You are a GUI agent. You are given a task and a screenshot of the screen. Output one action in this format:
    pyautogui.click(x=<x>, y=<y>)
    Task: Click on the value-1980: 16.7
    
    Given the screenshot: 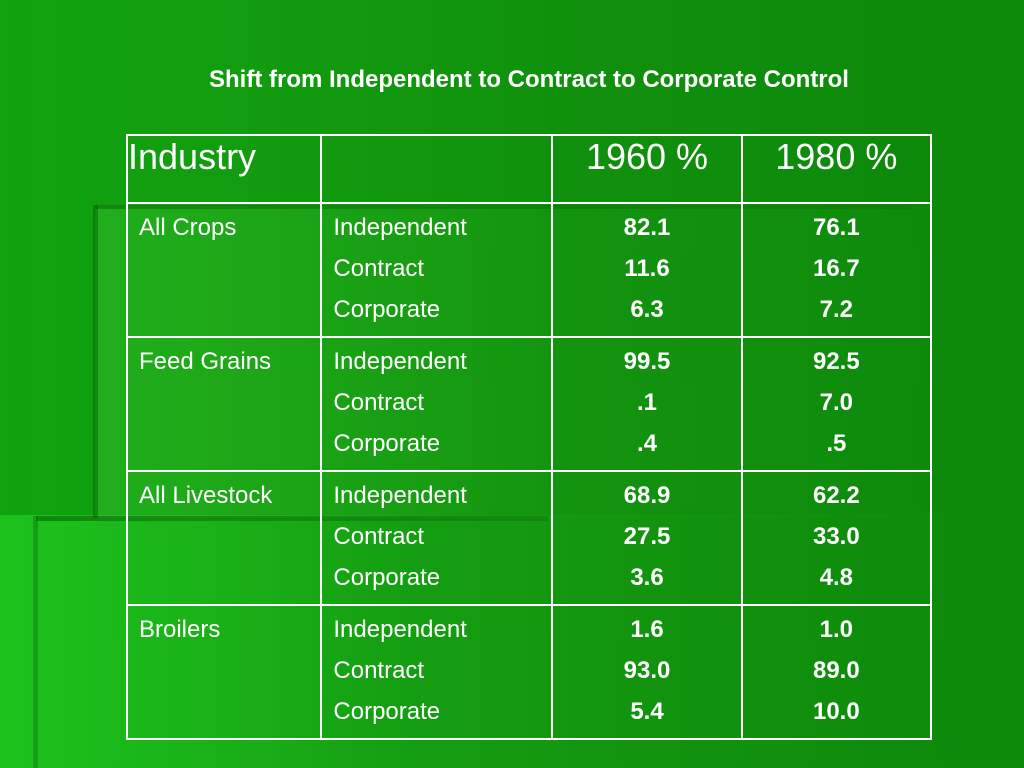 What is the action you would take?
    pyautogui.click(x=836, y=268)
    